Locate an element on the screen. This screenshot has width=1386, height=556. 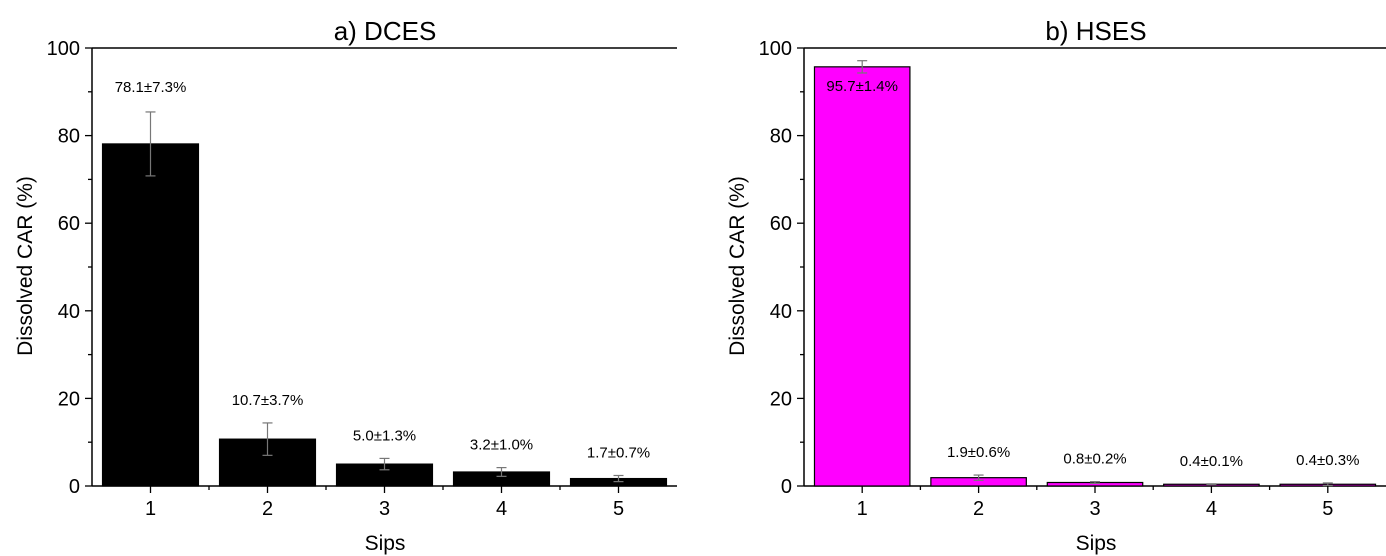
chart-title: b) HSES is located at coordinates (1095, 31).